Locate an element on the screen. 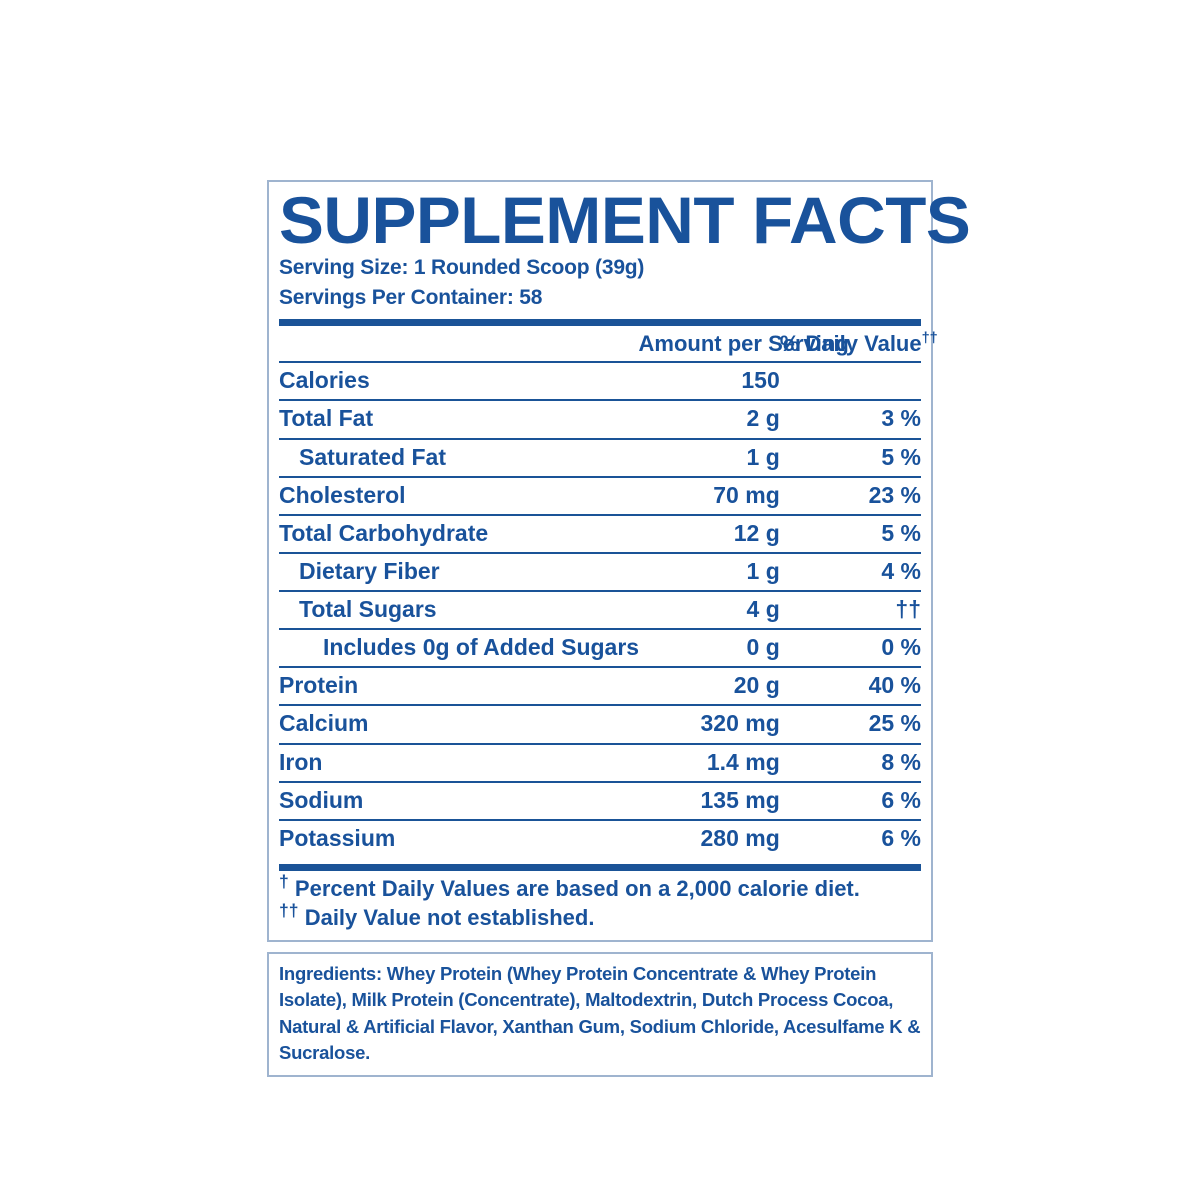 The image size is (1200, 1200). table-row: Protein 20 g 40 % is located at coordinates (600, 687).